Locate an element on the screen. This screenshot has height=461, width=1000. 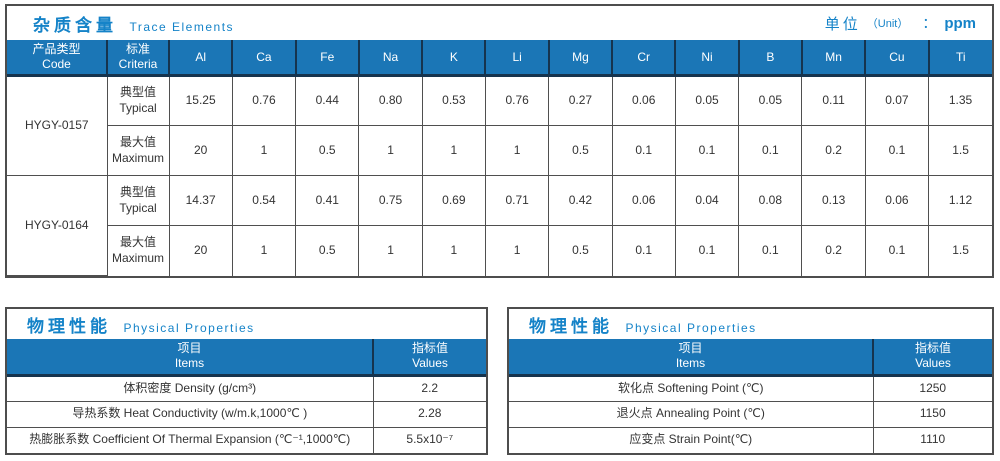
table-row-annealing-point: 退火点 Annealing Point (℃) 1150 is located at coordinates (750, 414).